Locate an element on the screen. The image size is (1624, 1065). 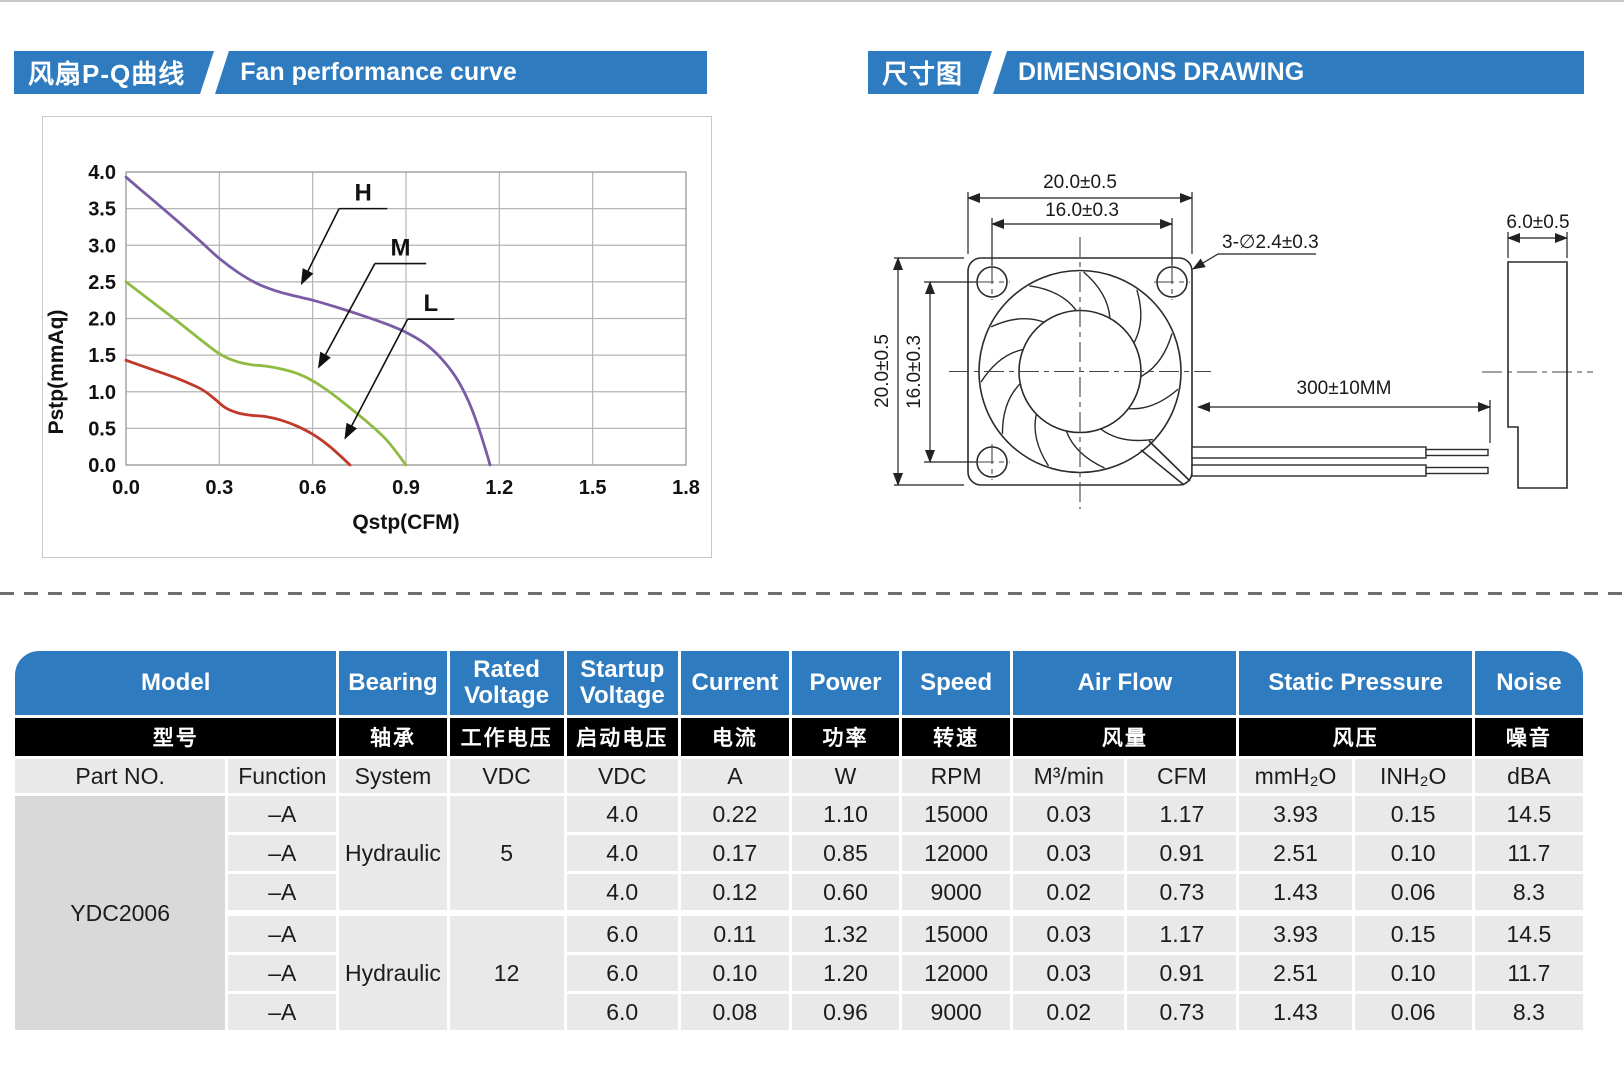
x-axis-title: Qstp(CFM) is located at coordinates (405, 522).